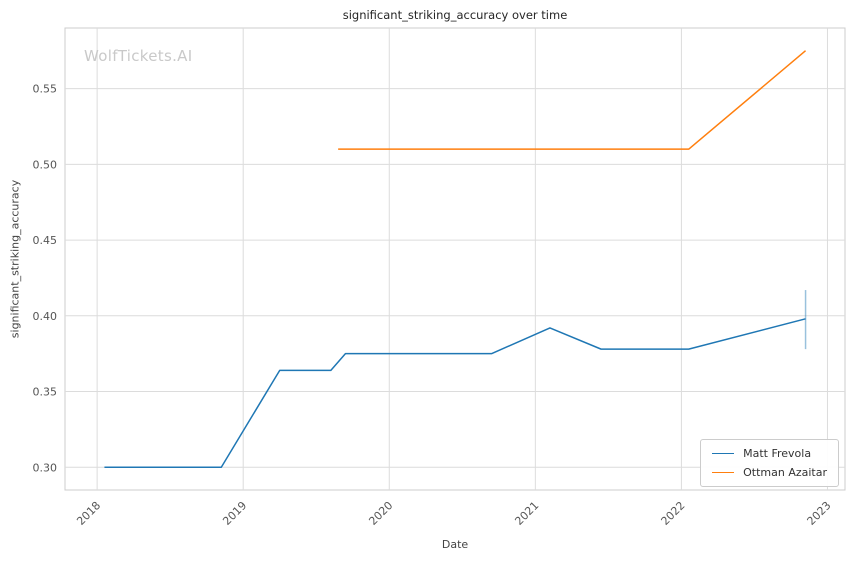 Image resolution: width=853 pixels, height=561 pixels. Describe the element at coordinates (769, 463) in the screenshot. I see `legend: Matt Frevola Ottman Azaitar` at that location.